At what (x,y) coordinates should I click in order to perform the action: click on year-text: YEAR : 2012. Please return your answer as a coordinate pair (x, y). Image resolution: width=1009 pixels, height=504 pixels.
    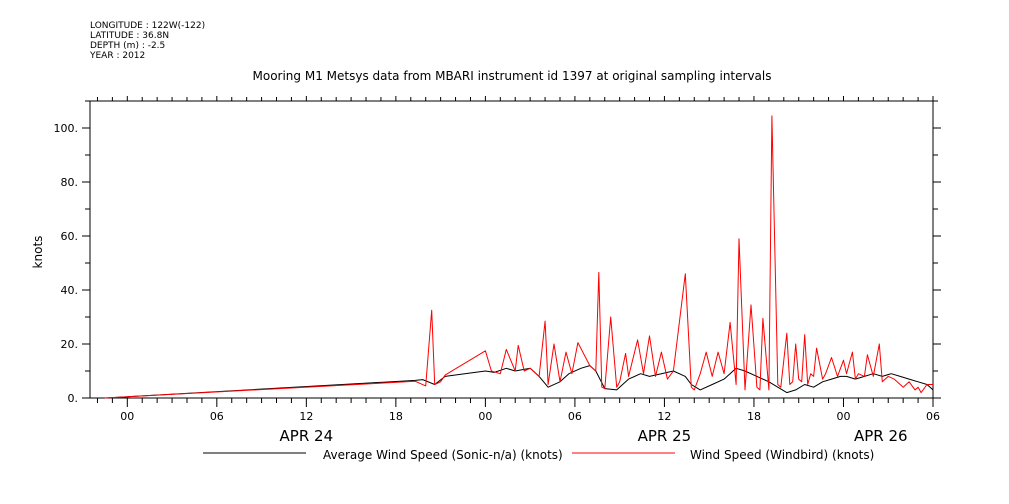
    Looking at the image, I should click on (118, 56).